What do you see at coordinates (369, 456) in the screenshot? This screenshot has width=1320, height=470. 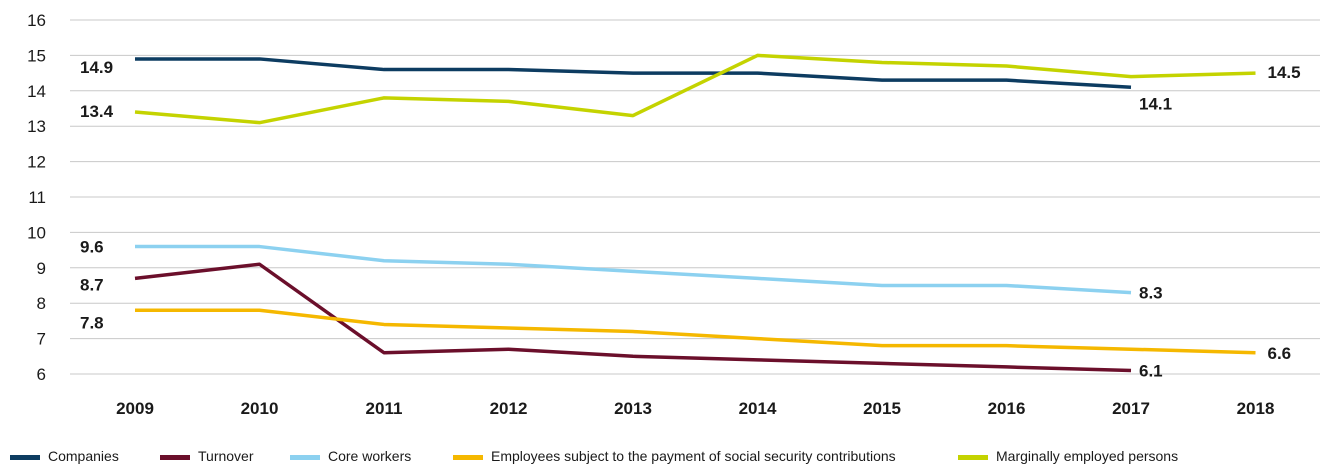 I see `legend-label: Core workers` at bounding box center [369, 456].